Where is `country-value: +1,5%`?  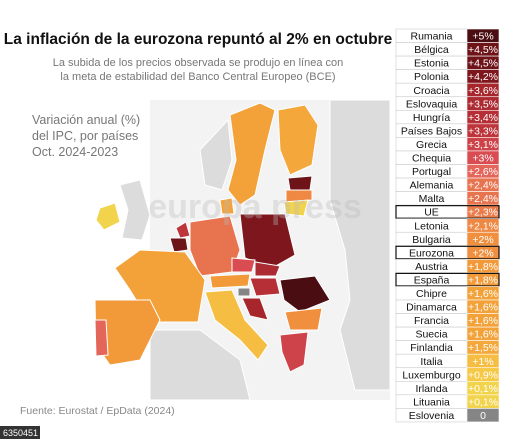
country-value: +1,5% is located at coordinates (483, 348).